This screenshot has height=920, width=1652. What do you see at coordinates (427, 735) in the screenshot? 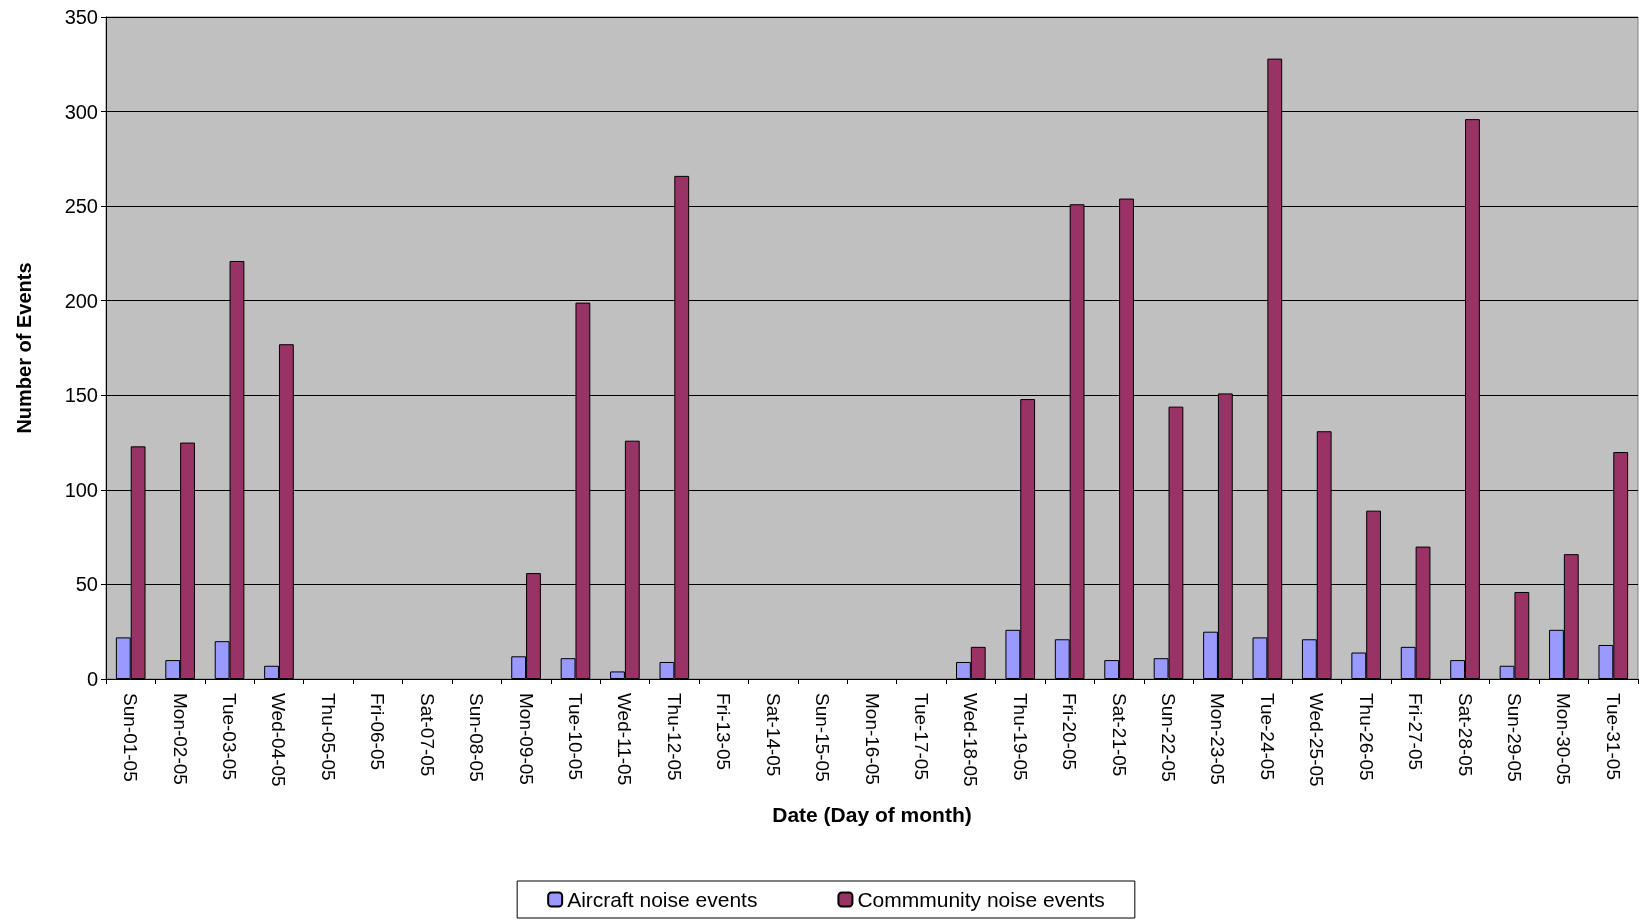
I see `x-tick-label: Sat-07-05` at bounding box center [427, 735].